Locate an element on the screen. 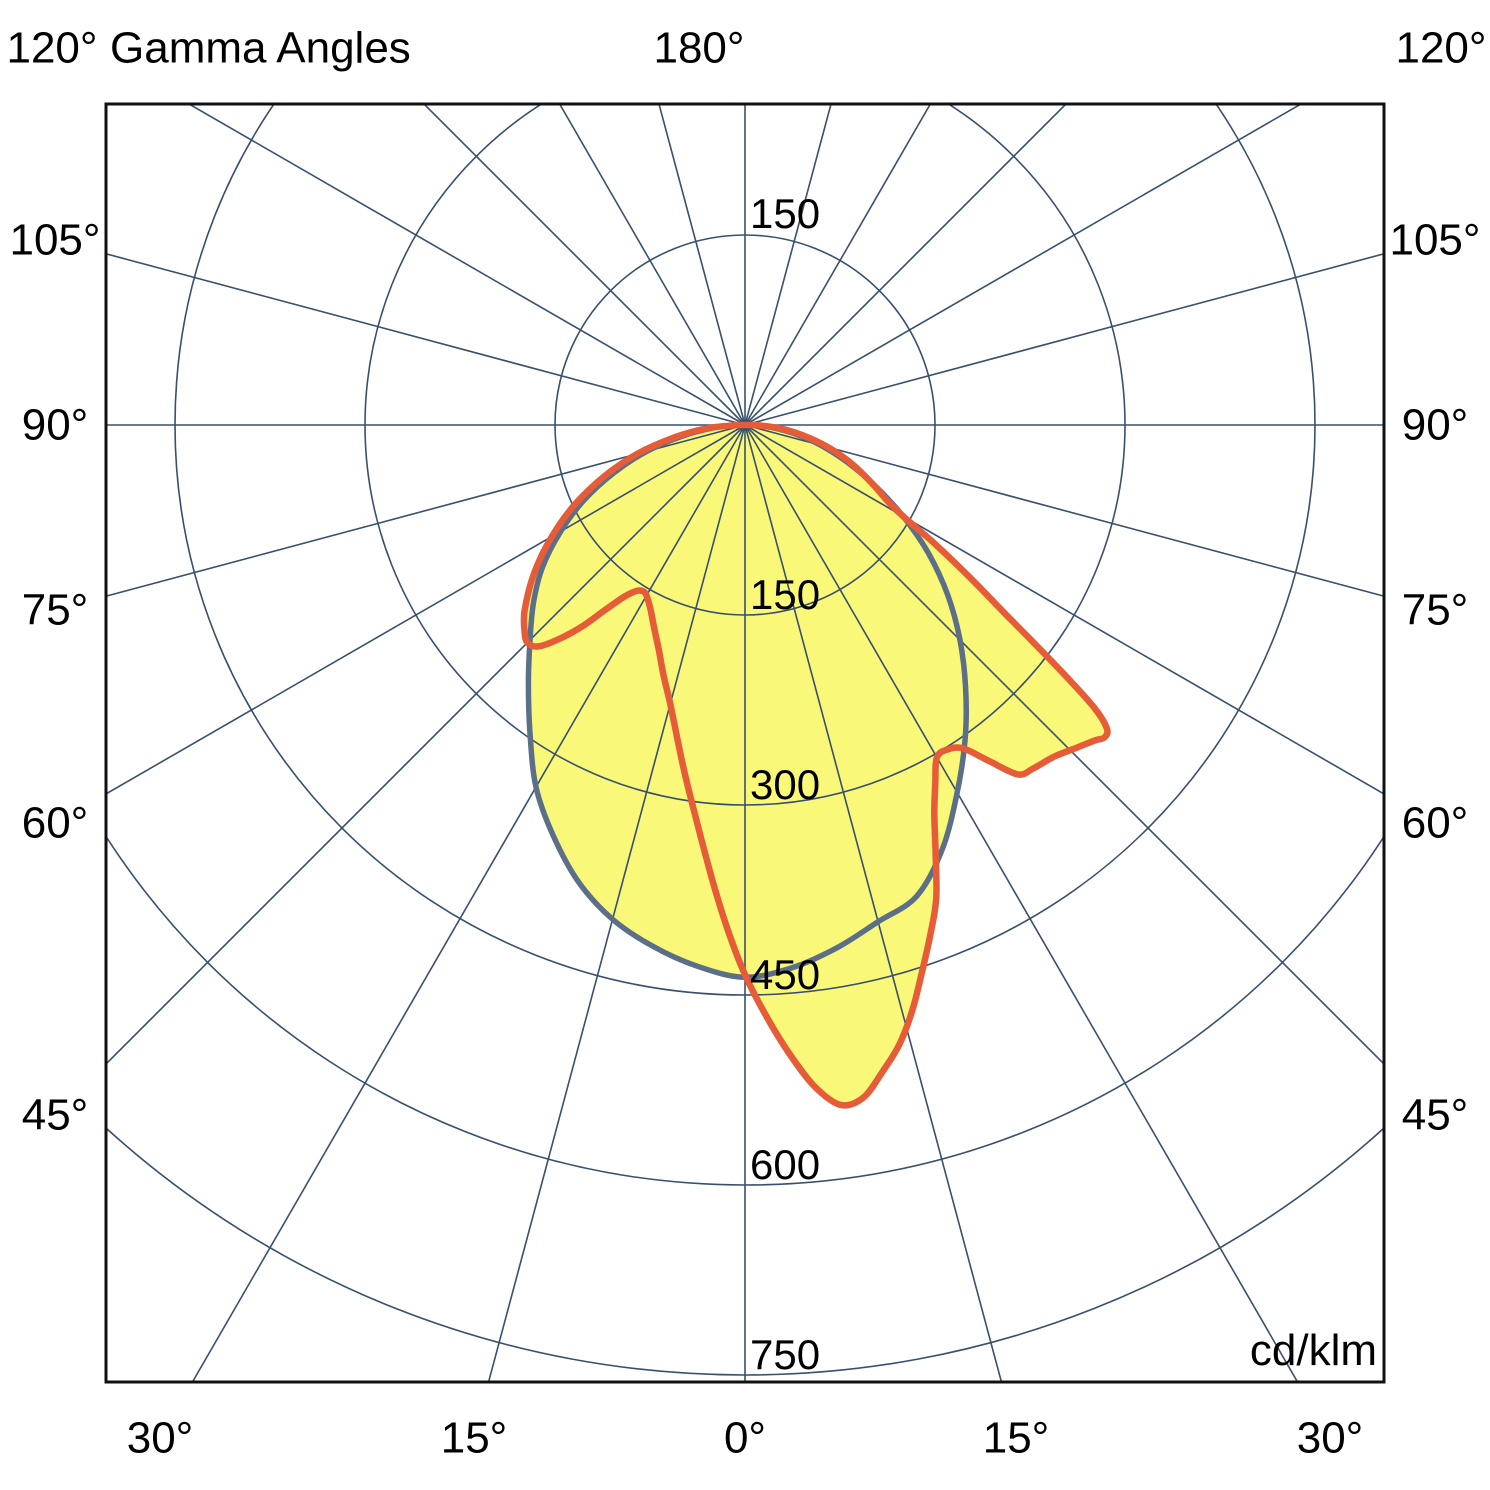 The width and height of the screenshot is (1490, 1490). gamma-label-left-45: 45° is located at coordinates (55, 1115).